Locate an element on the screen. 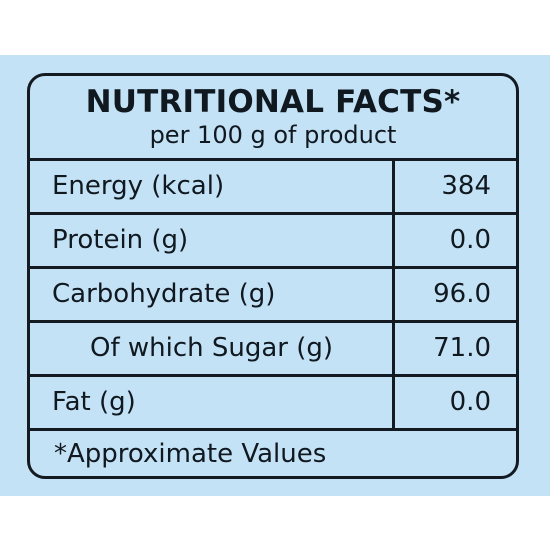  nutrient-row-protein: Protein (g) 0.0 is located at coordinates (273, 239).